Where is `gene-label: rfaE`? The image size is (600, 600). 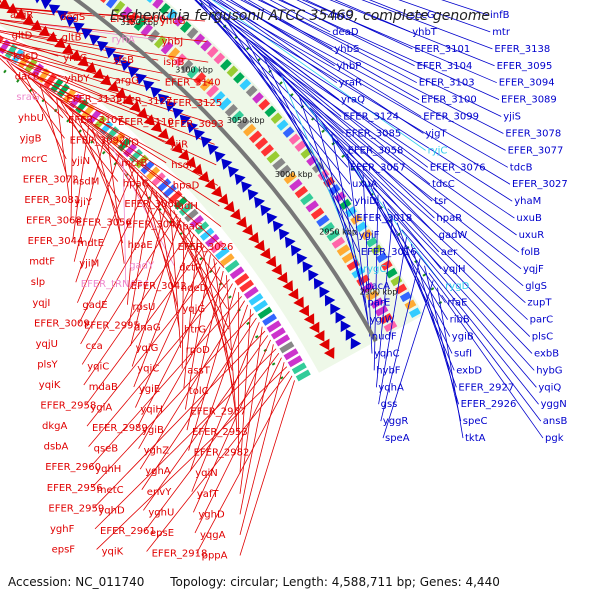
gene-label: rfaE is located at coordinates (457, 303).